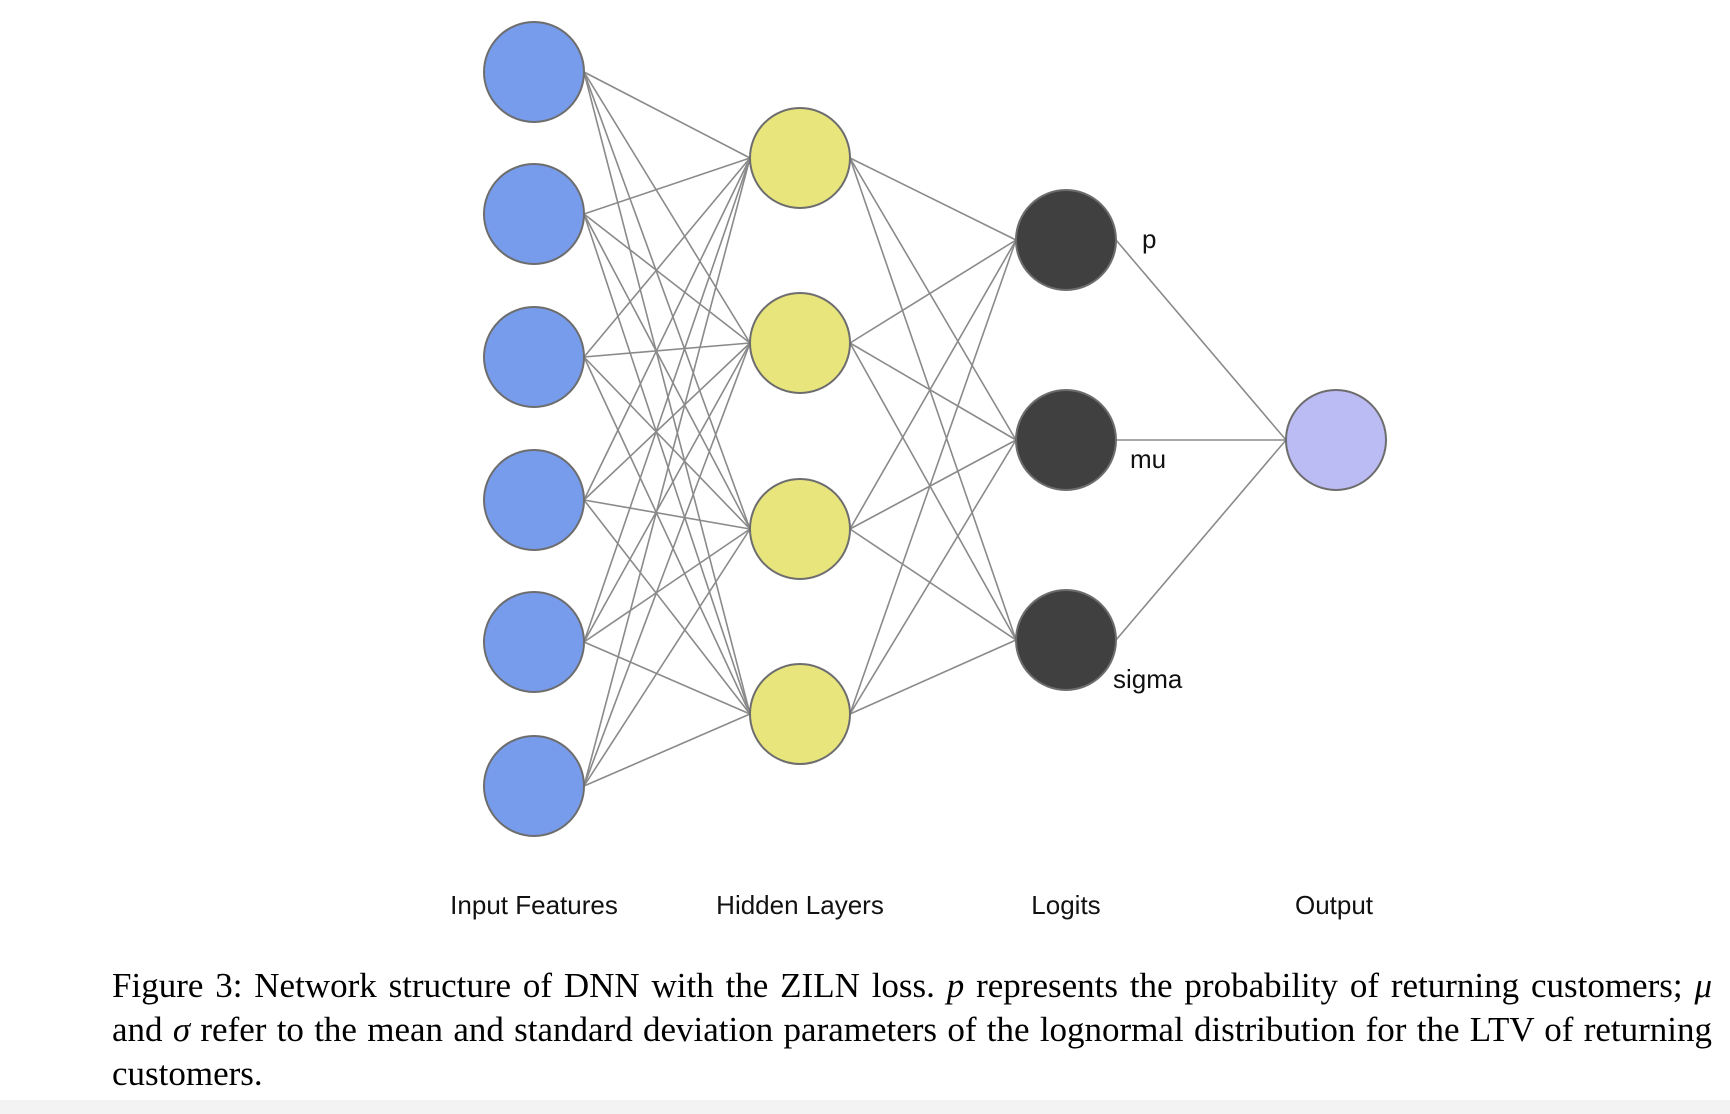 This screenshot has width=1730, height=1114. What do you see at coordinates (1148, 459) in the screenshot?
I see `logit-label-mu: mu` at bounding box center [1148, 459].